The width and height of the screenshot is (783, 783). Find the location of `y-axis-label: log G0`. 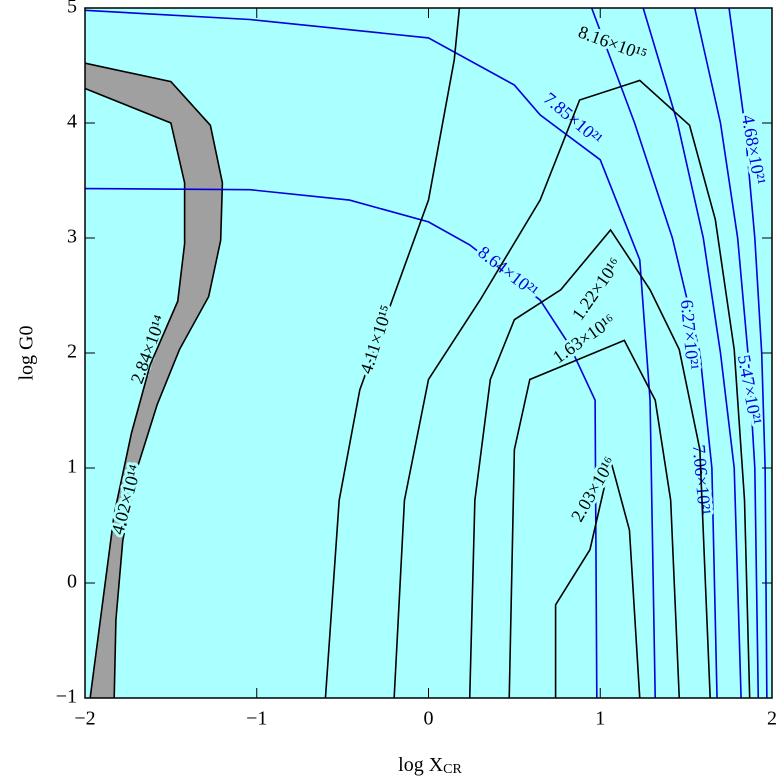

y-axis-label: log G0 is located at coordinates (27, 353).